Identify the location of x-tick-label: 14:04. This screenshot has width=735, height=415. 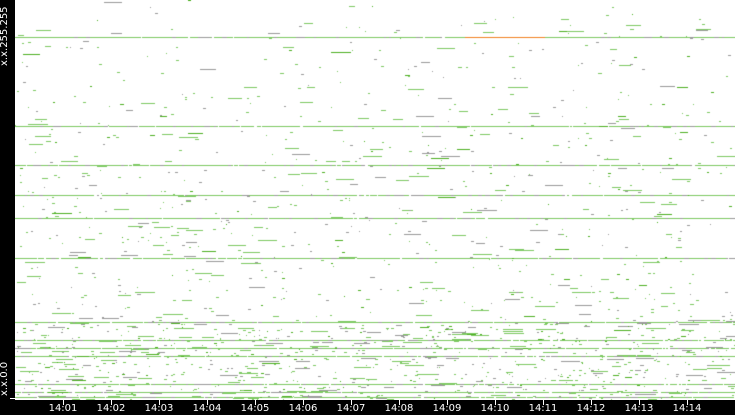
(207, 408).